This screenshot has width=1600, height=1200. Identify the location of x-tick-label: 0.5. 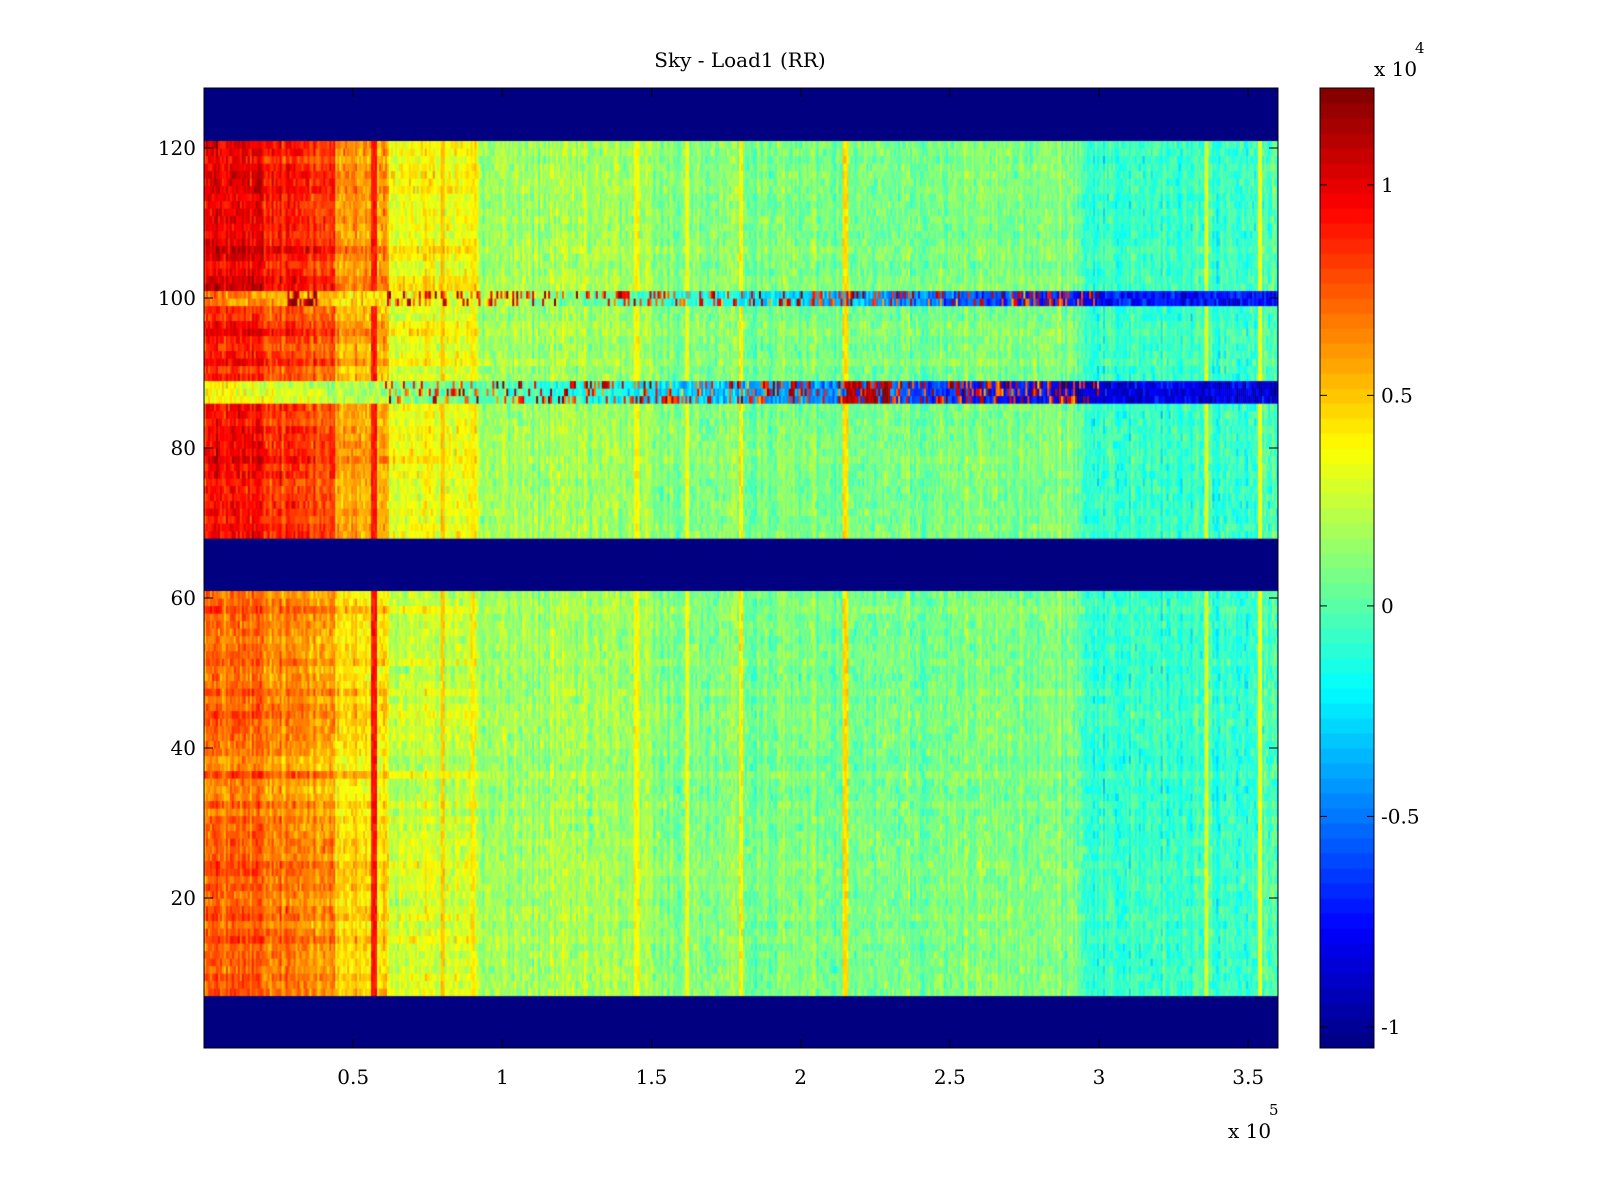
(353, 1077).